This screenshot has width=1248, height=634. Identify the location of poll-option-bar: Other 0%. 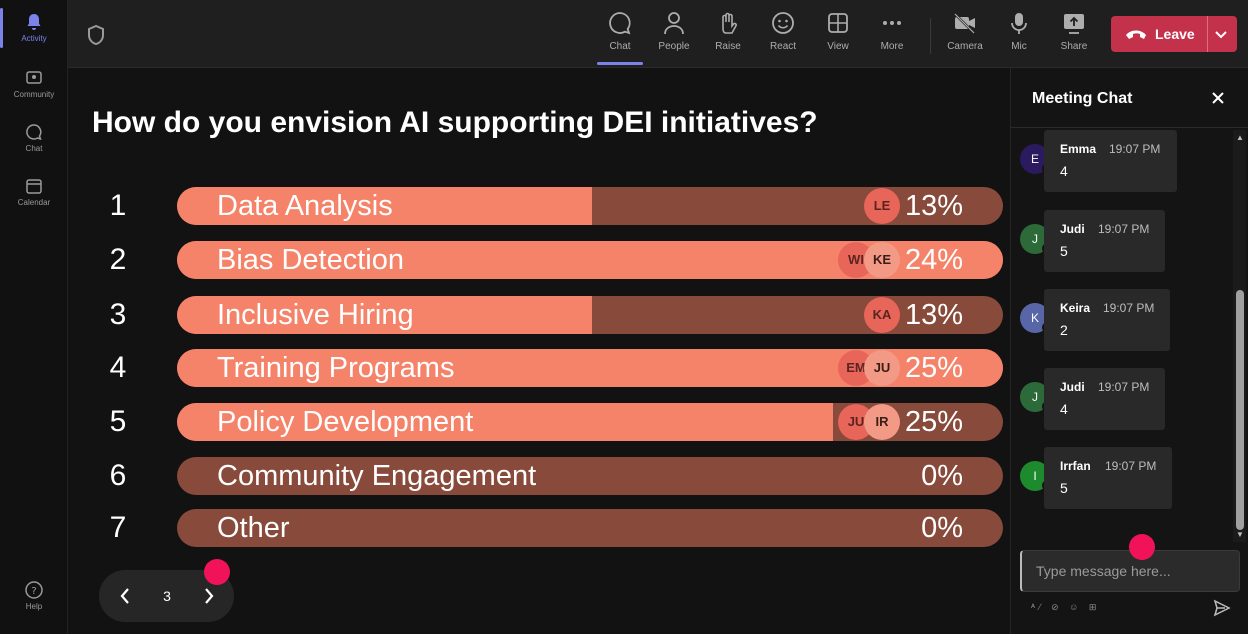
(590, 528).